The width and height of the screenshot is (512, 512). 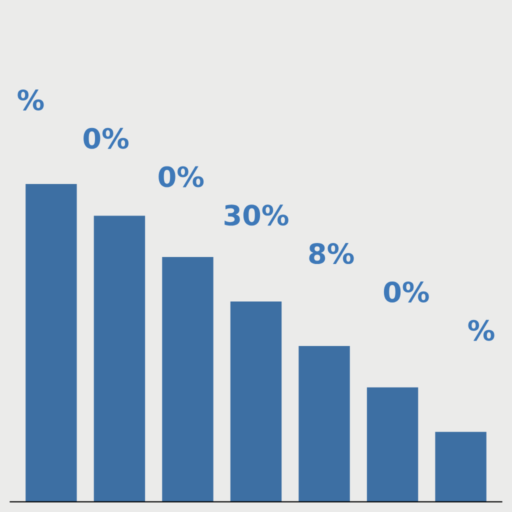 What do you see at coordinates (106, 138) in the screenshot?
I see `text: 0%` at bounding box center [106, 138].